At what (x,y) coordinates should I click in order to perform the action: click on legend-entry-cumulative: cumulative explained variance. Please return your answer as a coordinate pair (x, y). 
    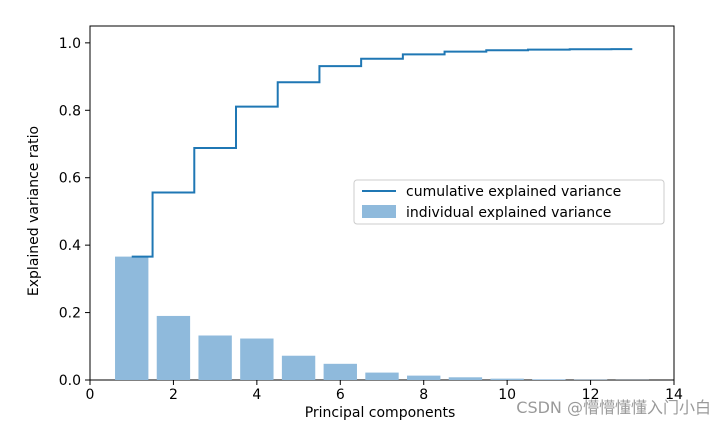
    Looking at the image, I should click on (513, 192).